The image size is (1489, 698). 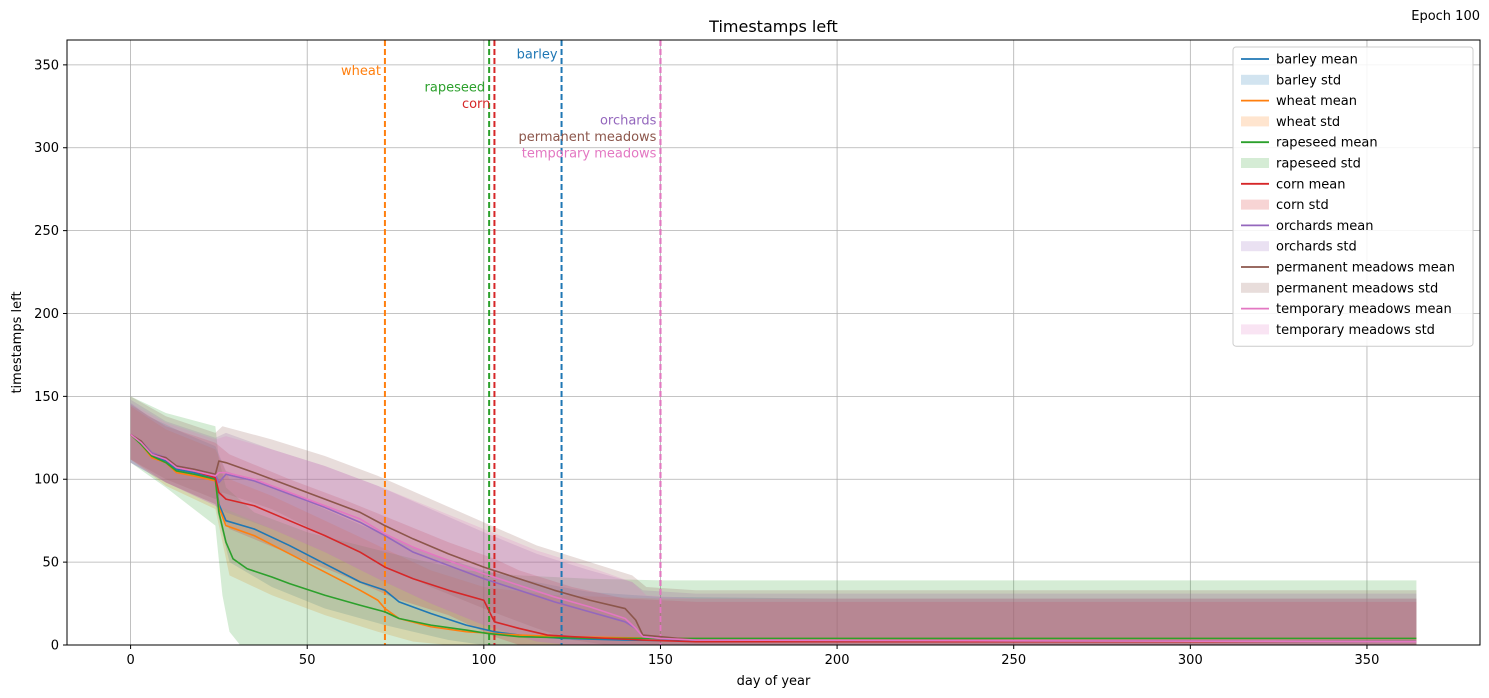 I want to click on chart-title: Timestamps left, so click(x=773, y=26).